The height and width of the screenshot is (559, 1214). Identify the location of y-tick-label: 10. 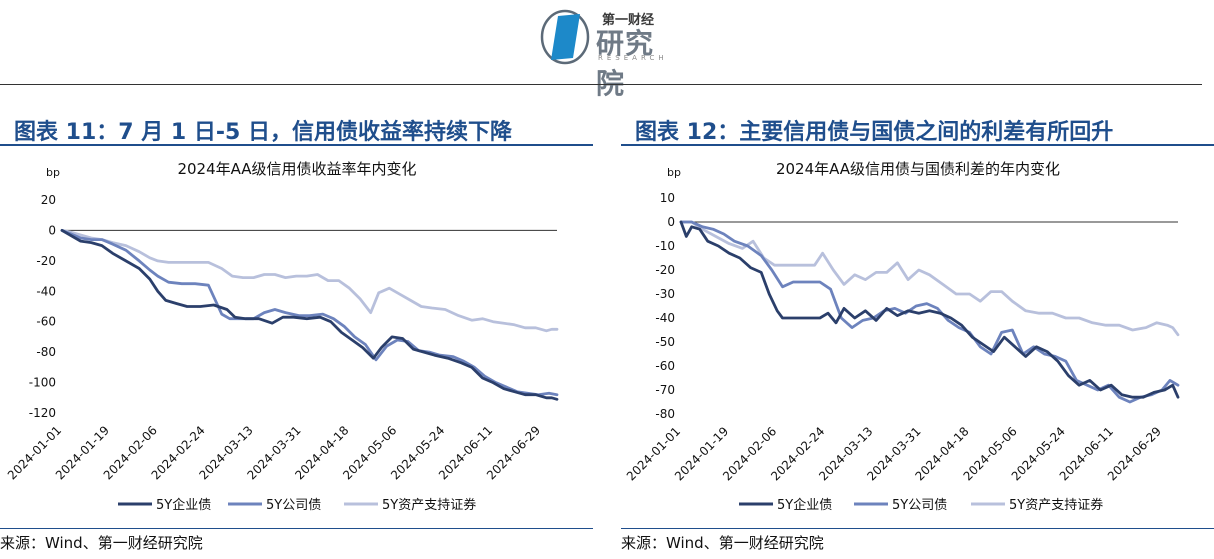
(667, 198).